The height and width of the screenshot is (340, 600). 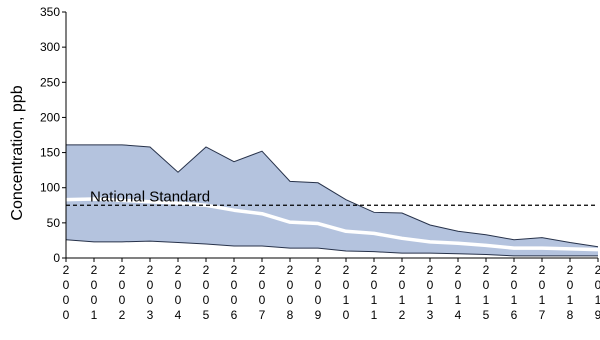 I want to click on y-tick-label: 0, so click(x=56, y=258).